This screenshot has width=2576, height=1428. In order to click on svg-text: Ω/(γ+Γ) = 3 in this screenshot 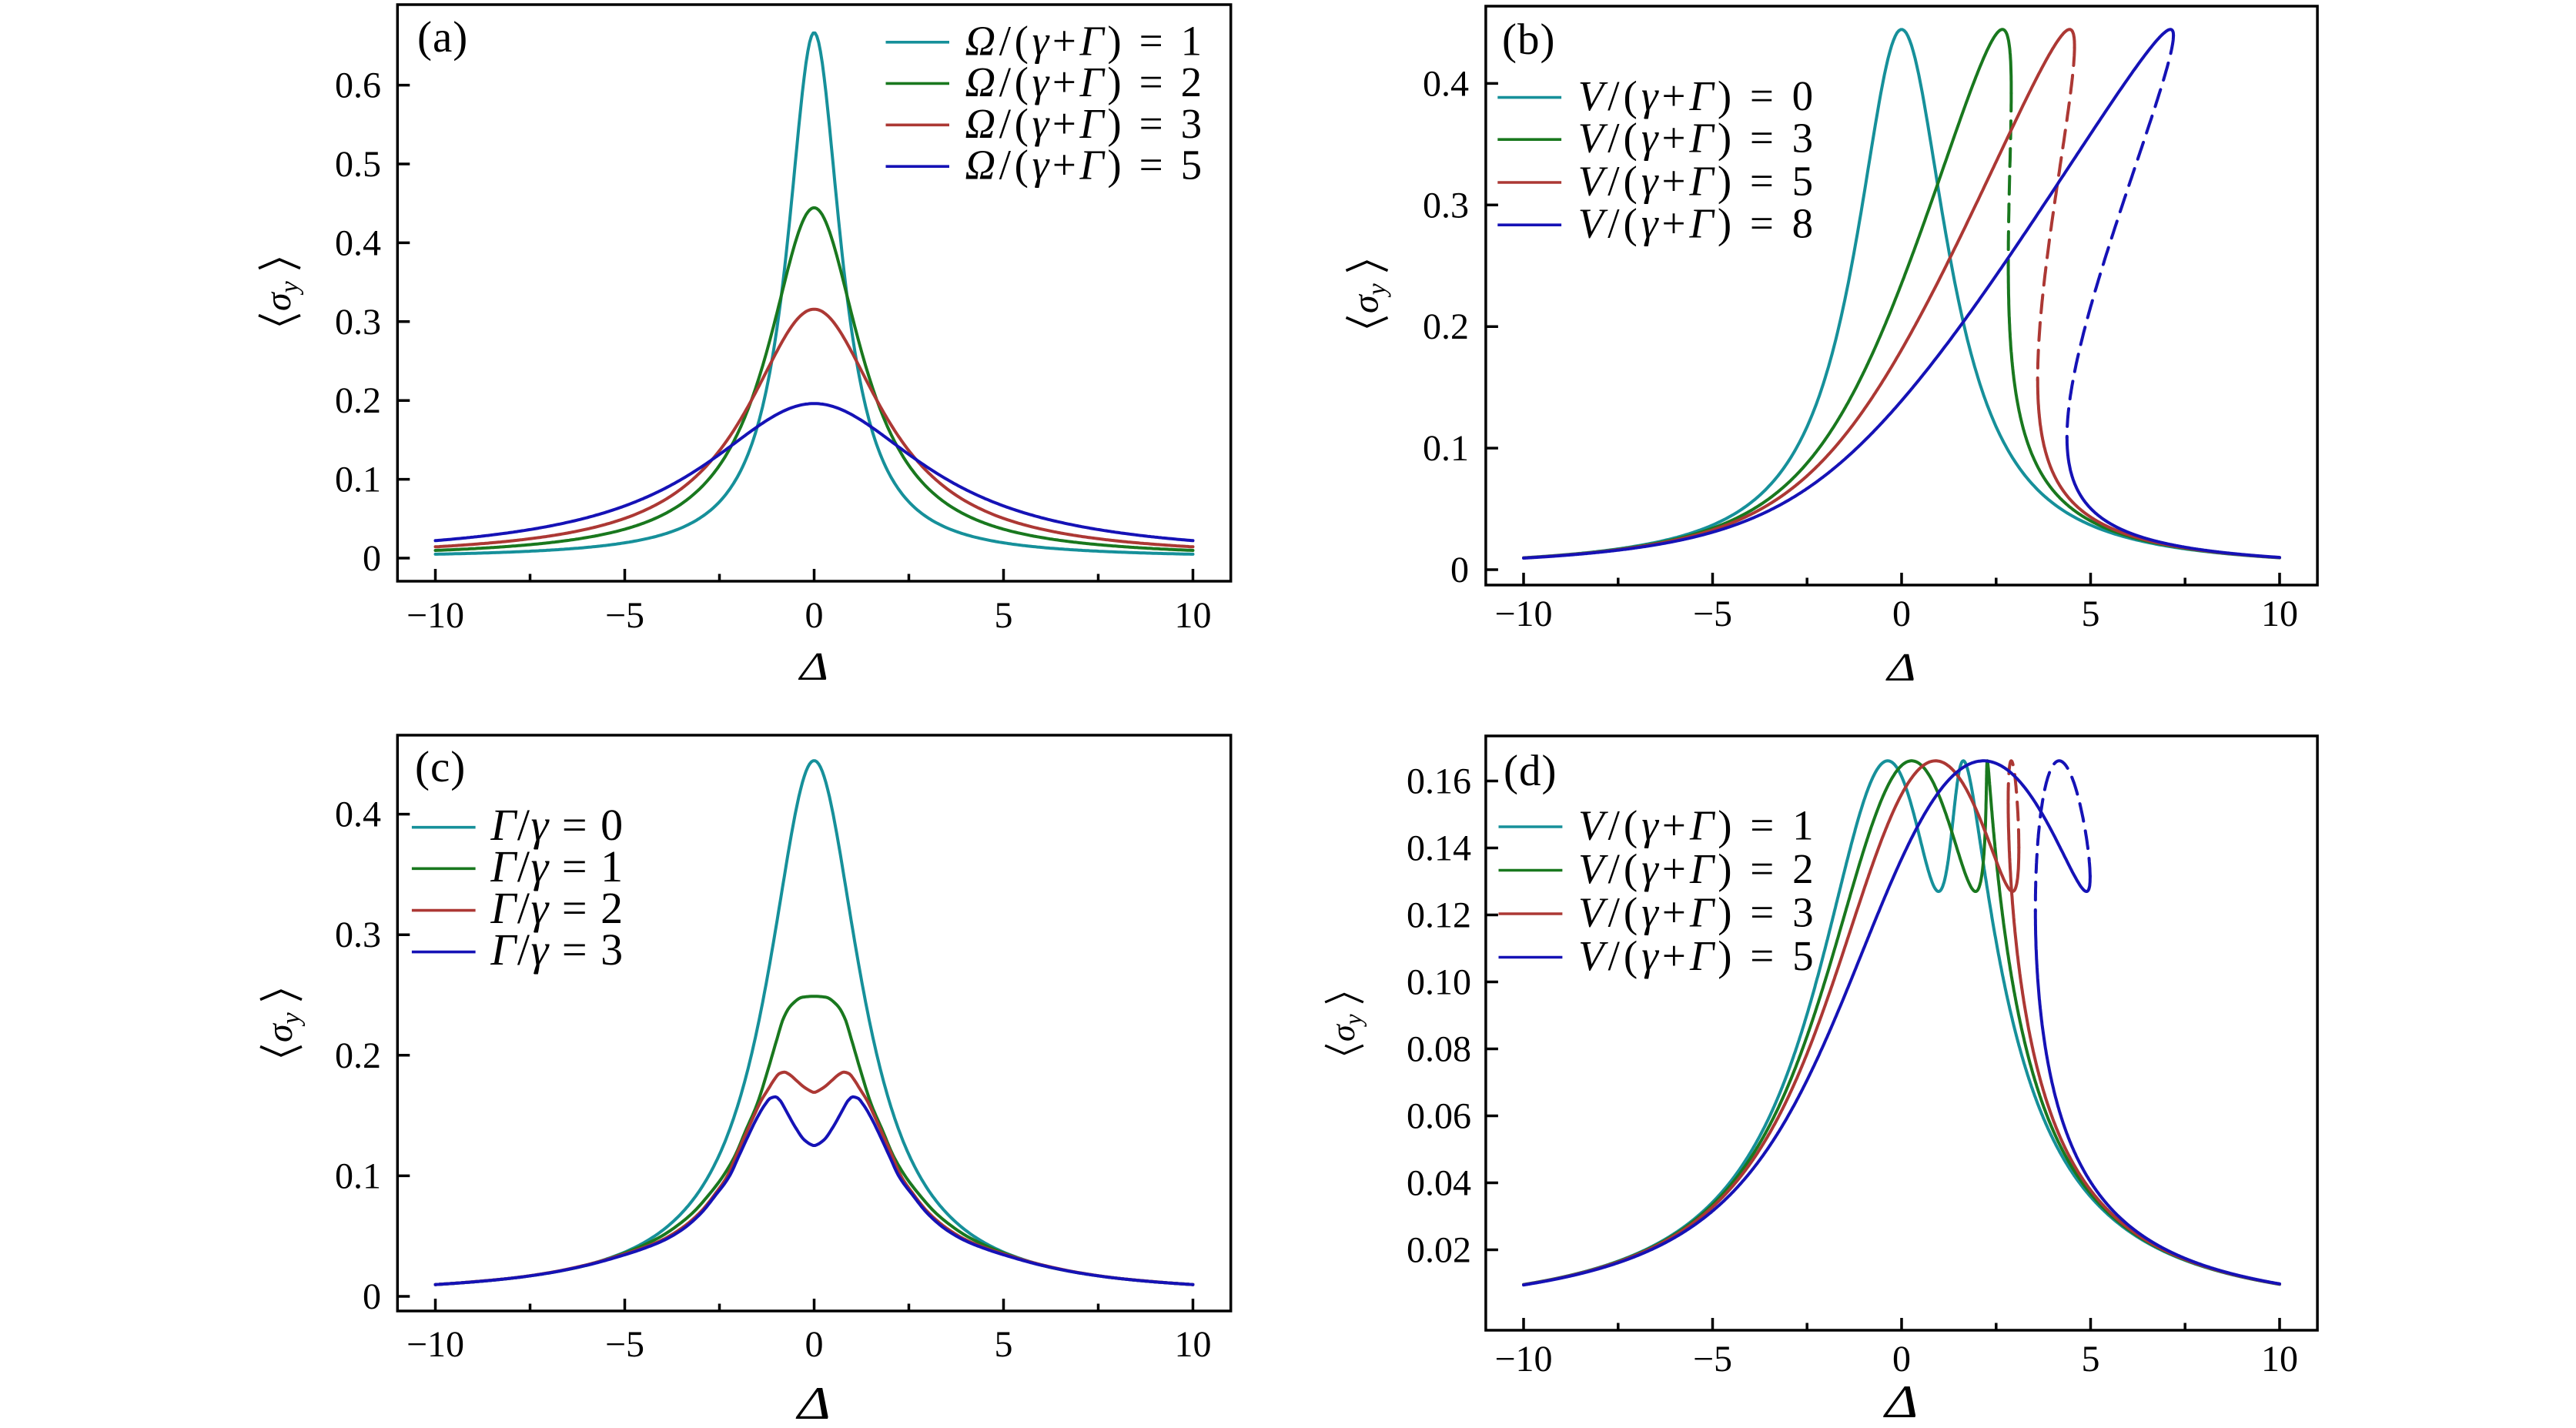, I will do `click(1085, 124)`.